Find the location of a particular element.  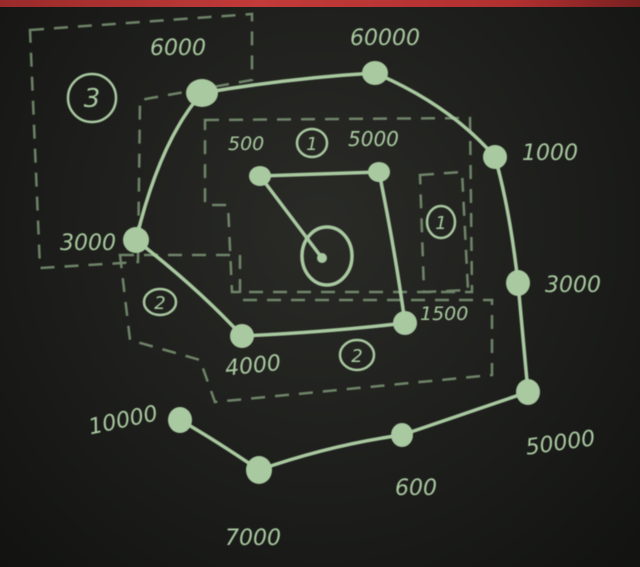

node-1000-dot is located at coordinates (495, 157).